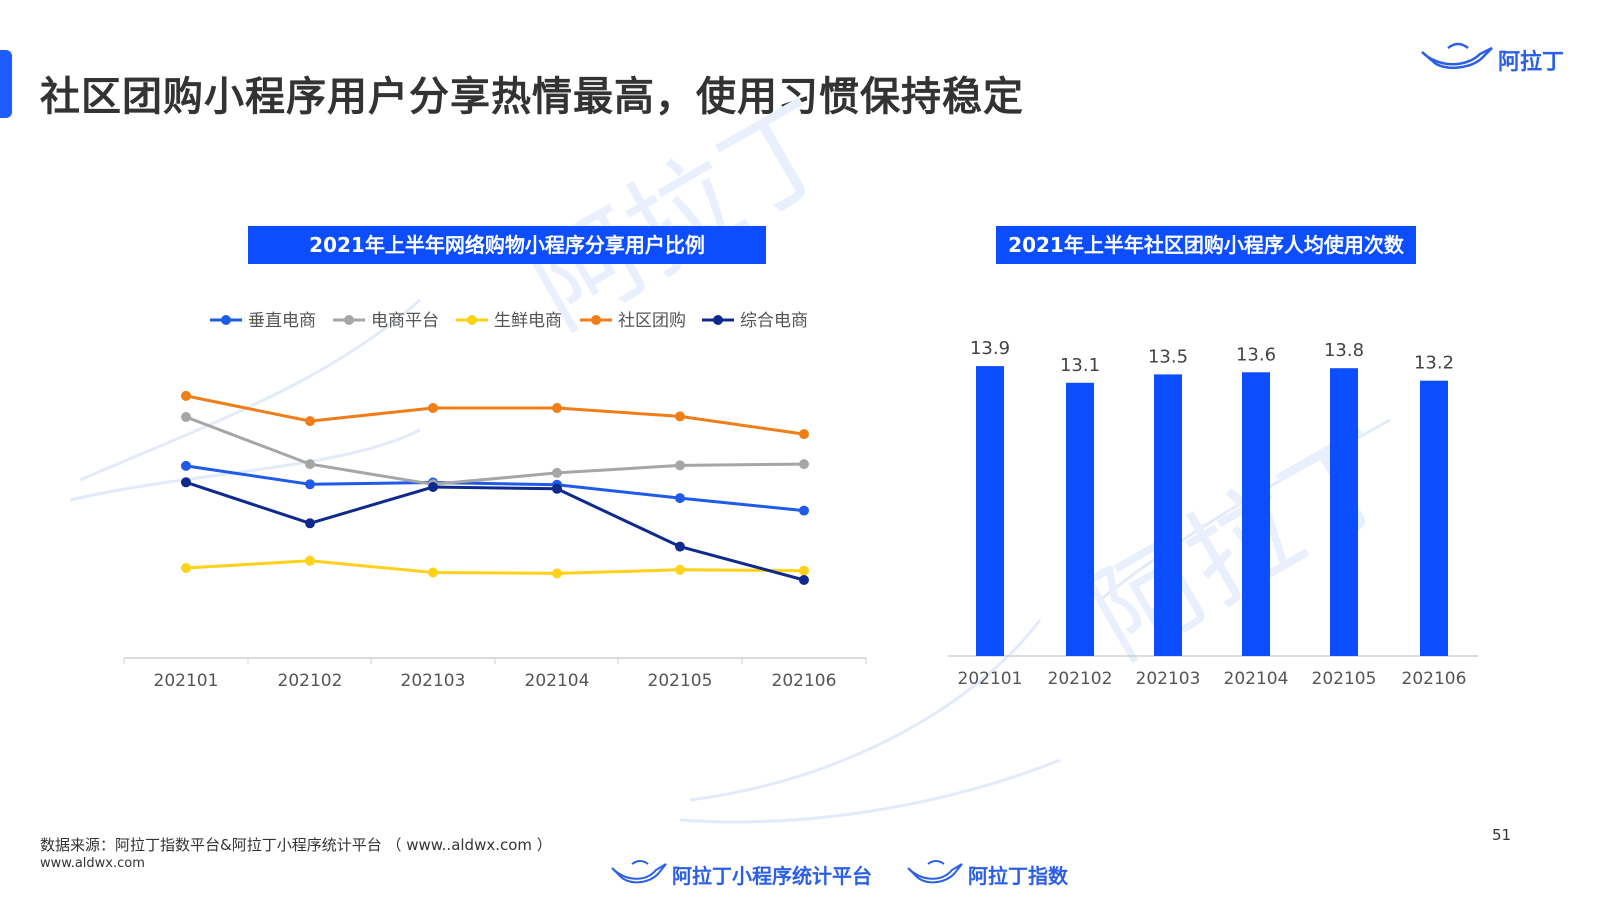 The image size is (1600, 900). I want to click on page-number: 51, so click(1502, 835).